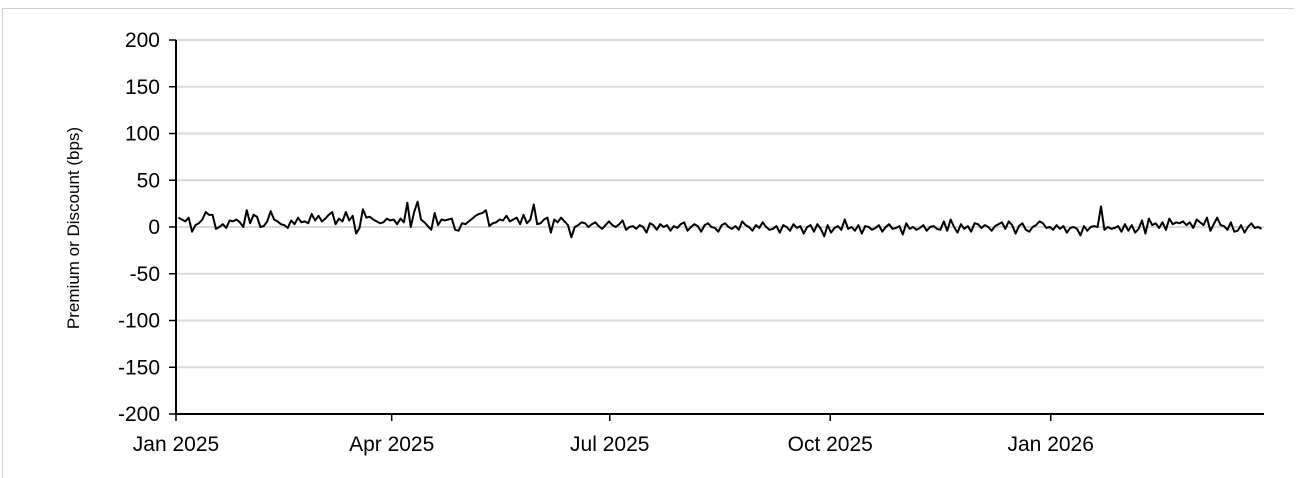 This screenshot has height=478, width=1296. I want to click on y-tick-label: 50, so click(148, 180).